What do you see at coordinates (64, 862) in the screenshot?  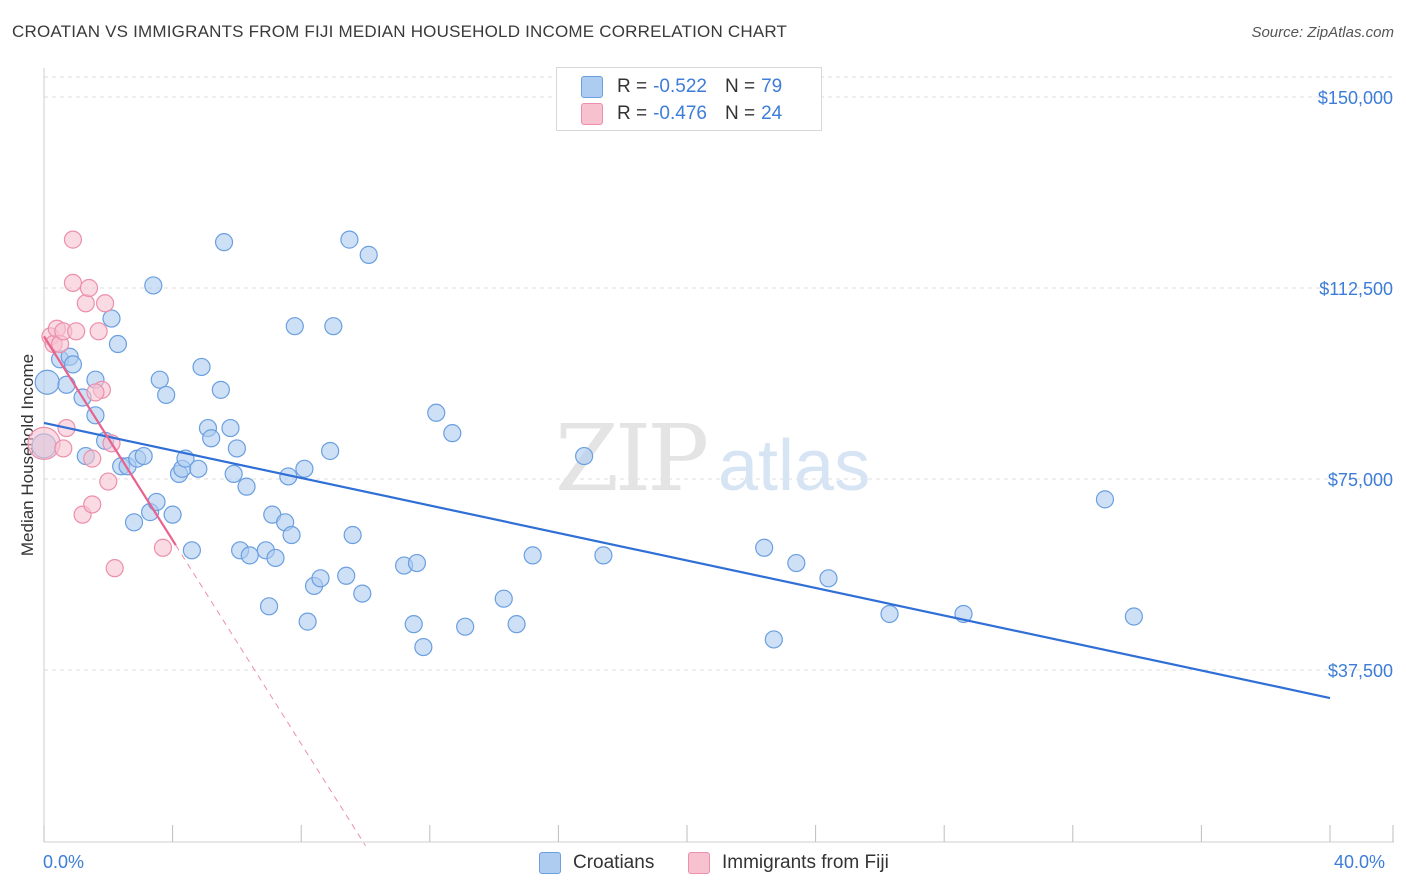 I see `x-min-label: 0.0%` at bounding box center [64, 862].